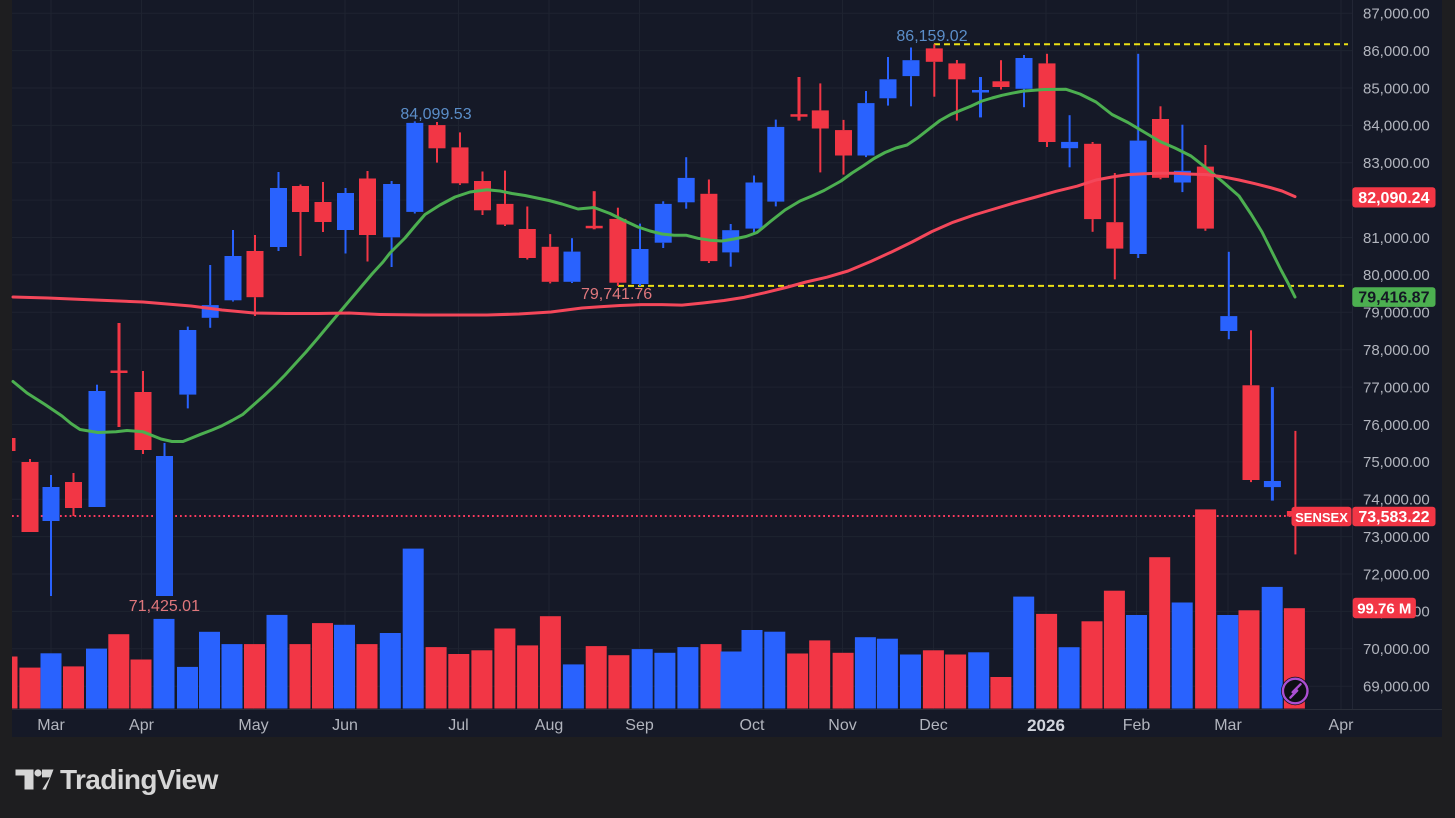 This screenshot has width=1455, height=818. Describe the element at coordinates (1384, 609) in the screenshot. I see `svg-text: 99.76 M` at that location.